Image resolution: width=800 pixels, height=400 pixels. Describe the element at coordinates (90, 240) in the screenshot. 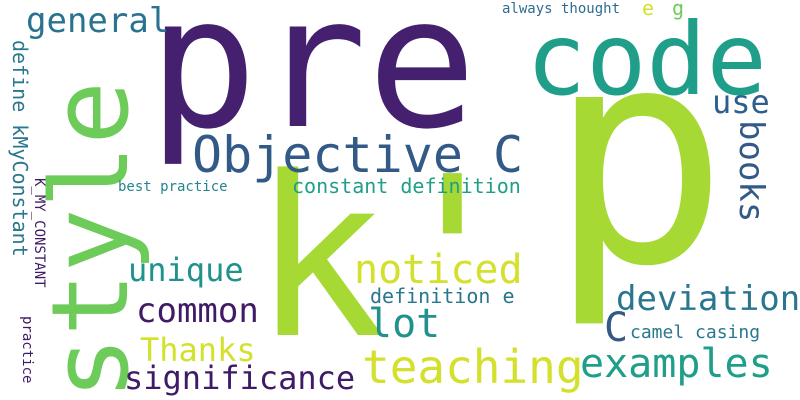

I see `word-style: style` at that location.